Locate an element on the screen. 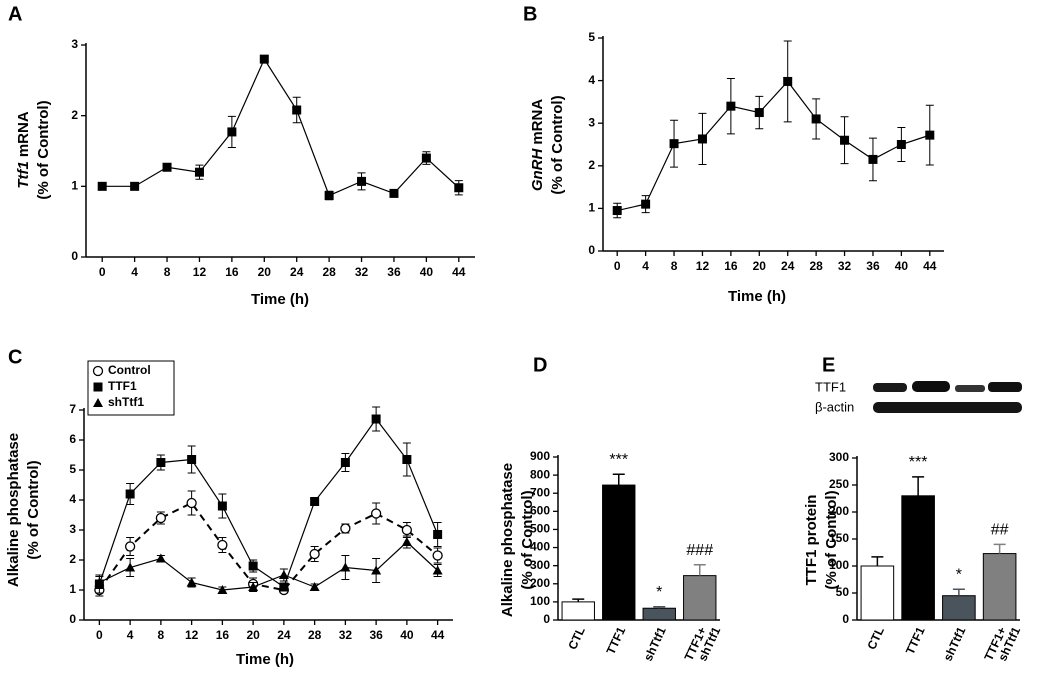  y-tick-label: 7 is located at coordinates (72, 409).